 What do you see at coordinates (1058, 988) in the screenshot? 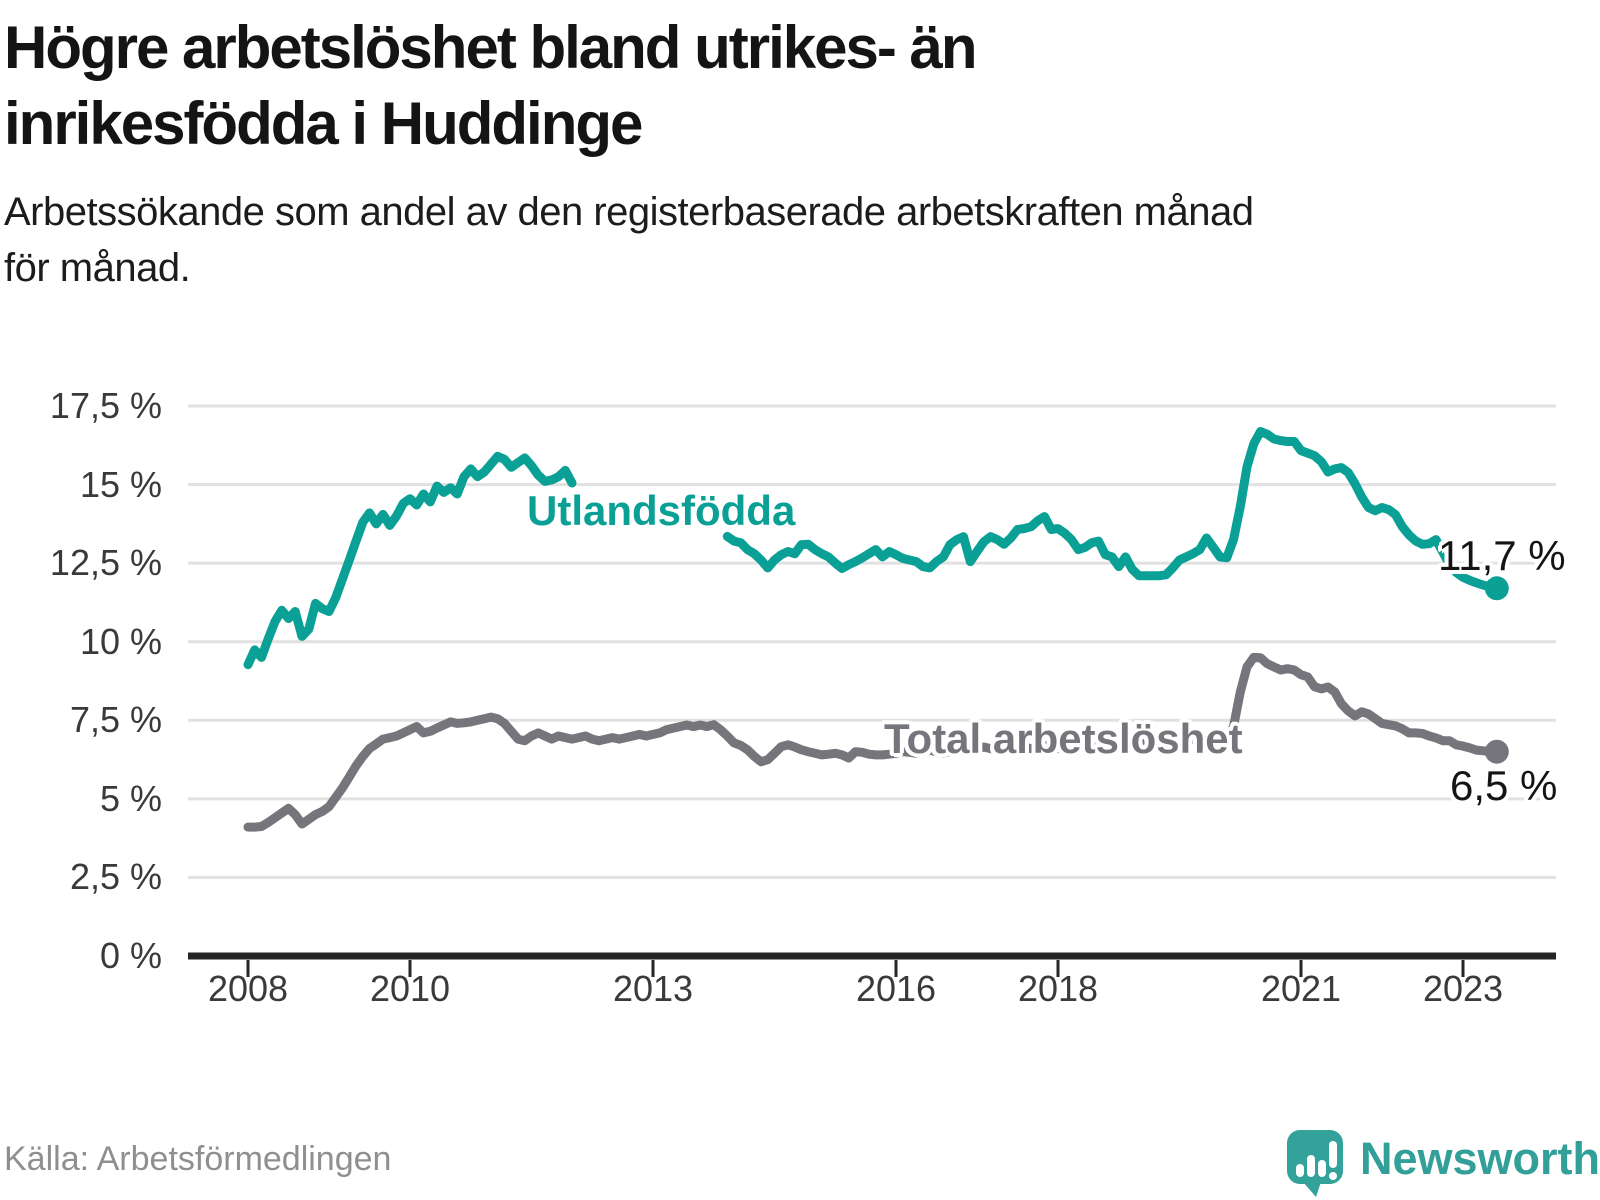
I see `x-axis-tick-label: 2018` at bounding box center [1058, 988].